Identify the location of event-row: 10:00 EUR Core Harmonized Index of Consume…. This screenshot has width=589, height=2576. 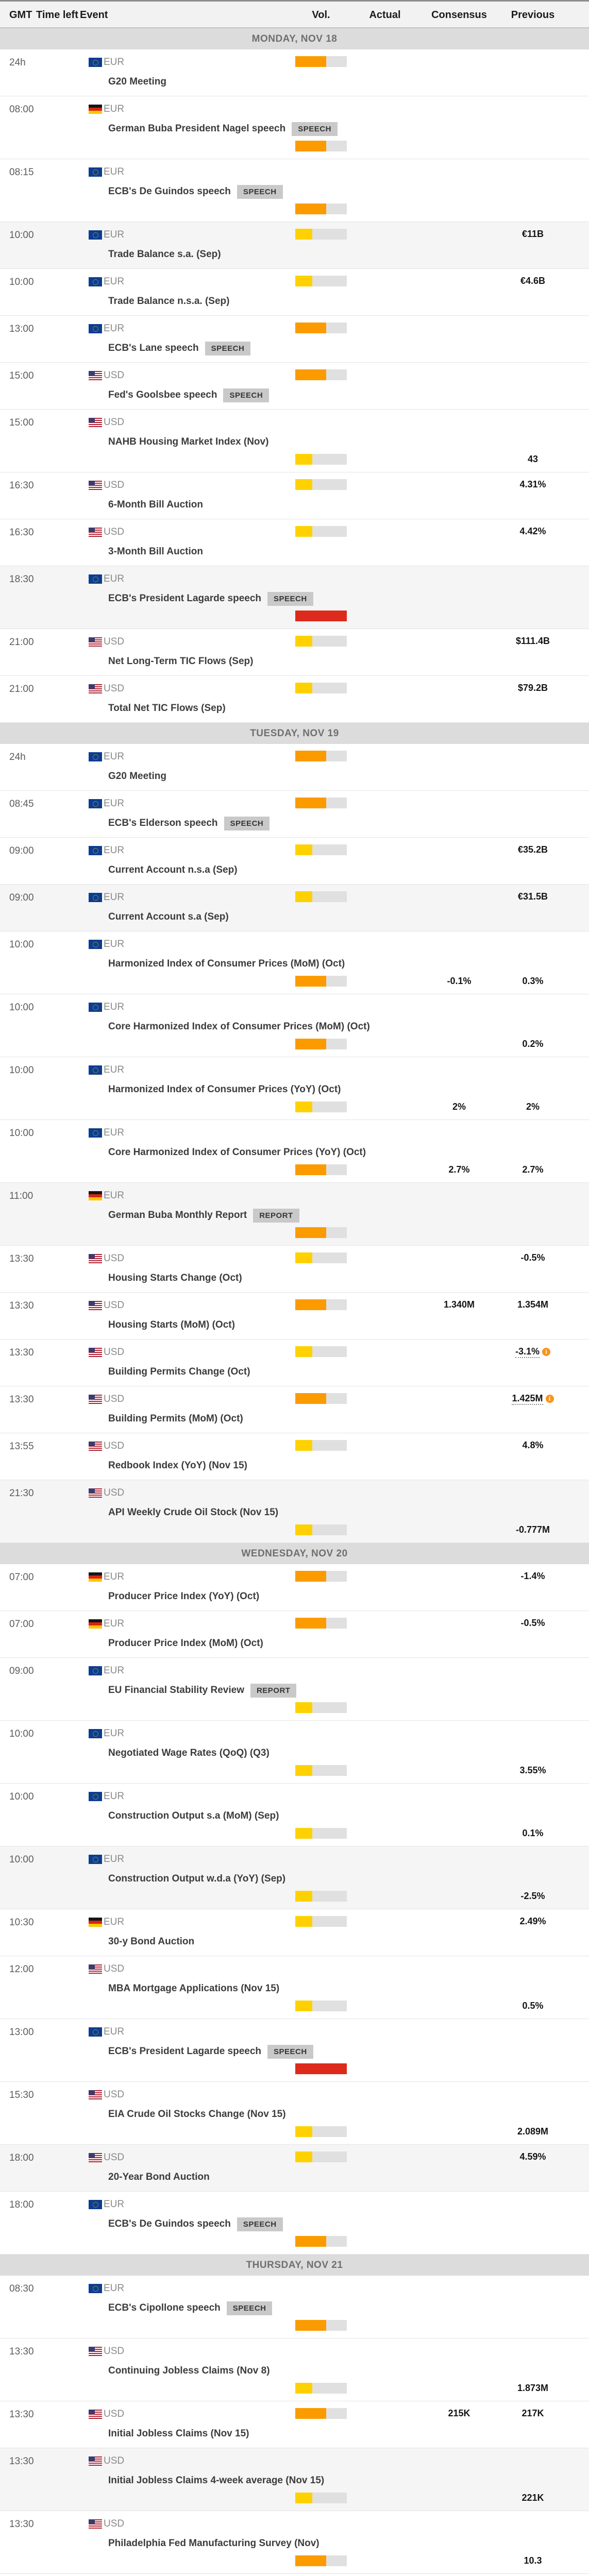
(294, 1025).